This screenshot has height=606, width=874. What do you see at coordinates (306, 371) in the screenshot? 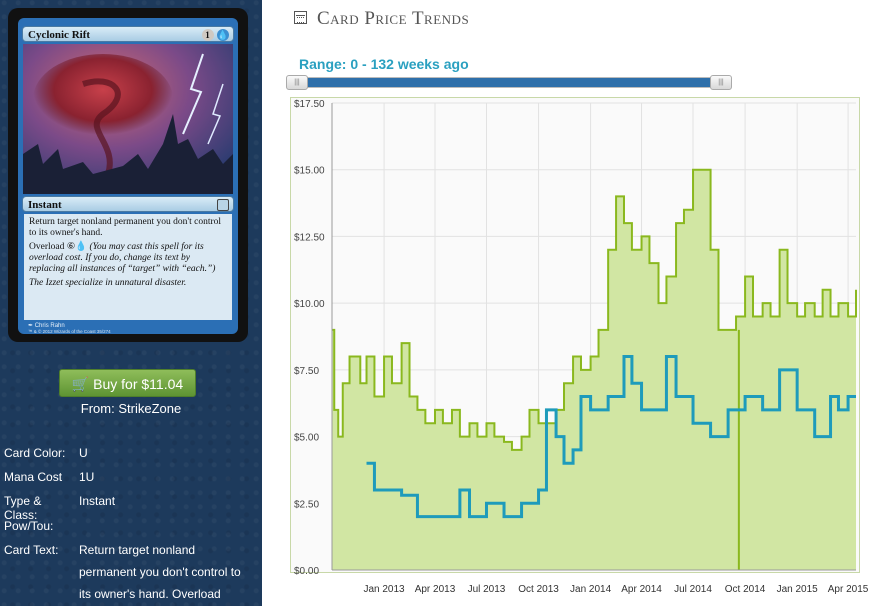
I see `y-tick-label: $7.50` at bounding box center [306, 371].